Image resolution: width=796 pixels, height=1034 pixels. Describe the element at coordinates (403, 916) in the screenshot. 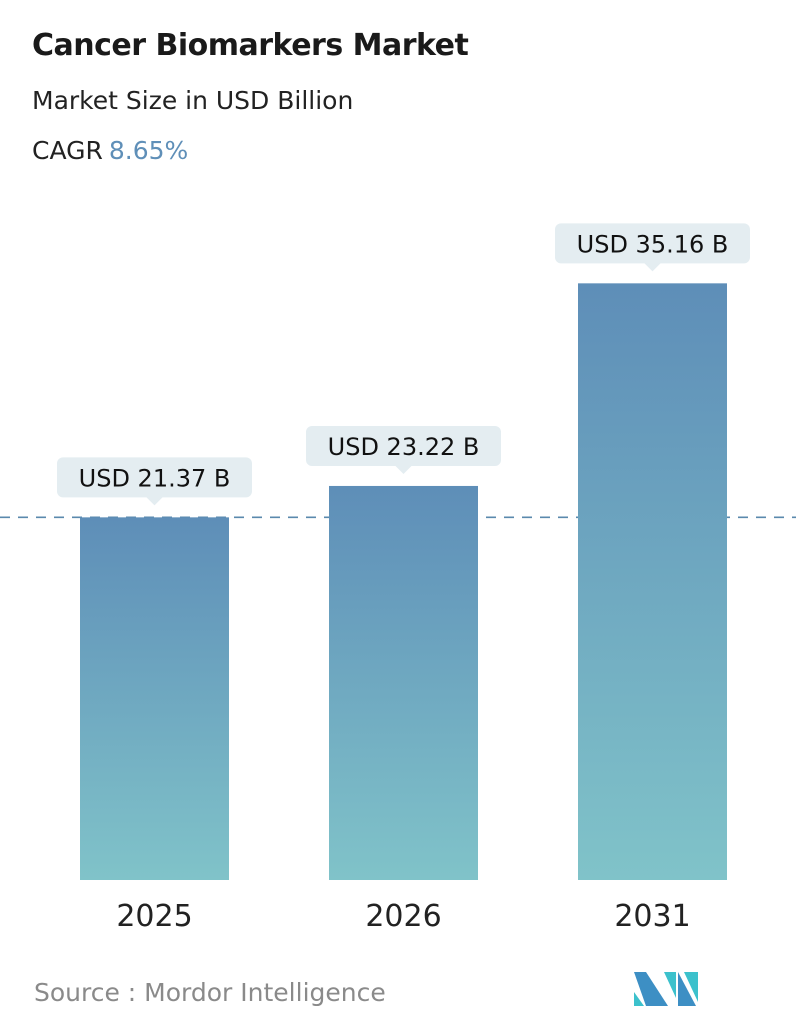

I see `x-tick-label: 2026` at that location.